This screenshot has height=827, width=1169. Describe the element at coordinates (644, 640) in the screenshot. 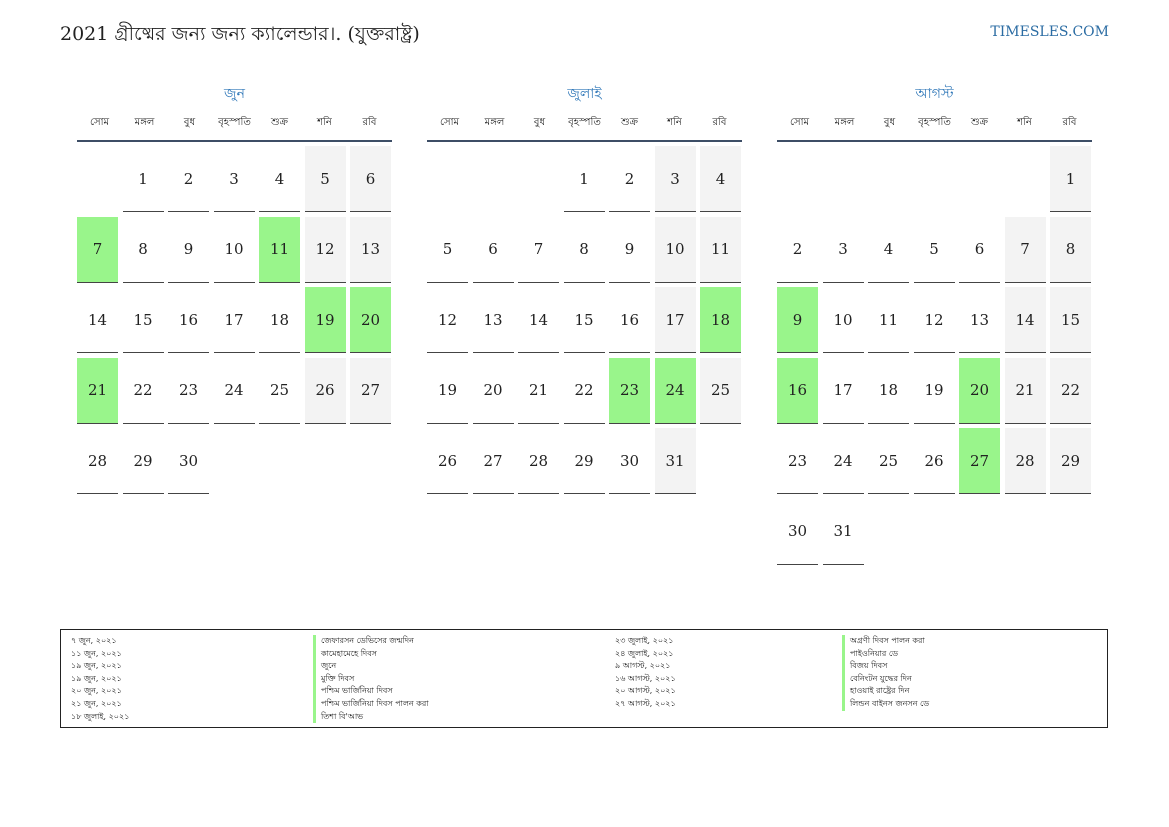

I see `legend-entry: ২৩ জুলাই, ২০২১` at that location.